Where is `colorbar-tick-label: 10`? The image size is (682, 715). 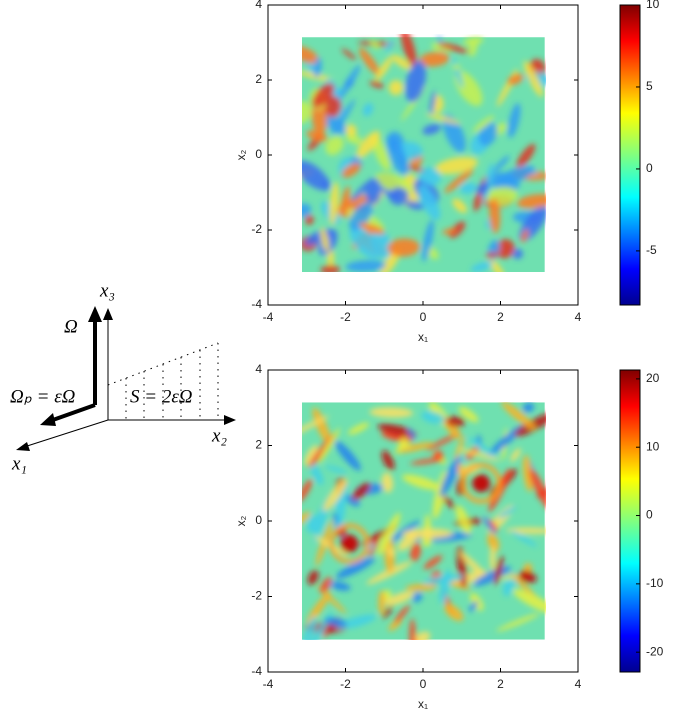
colorbar-tick-label: 10 is located at coordinates (653, 446).